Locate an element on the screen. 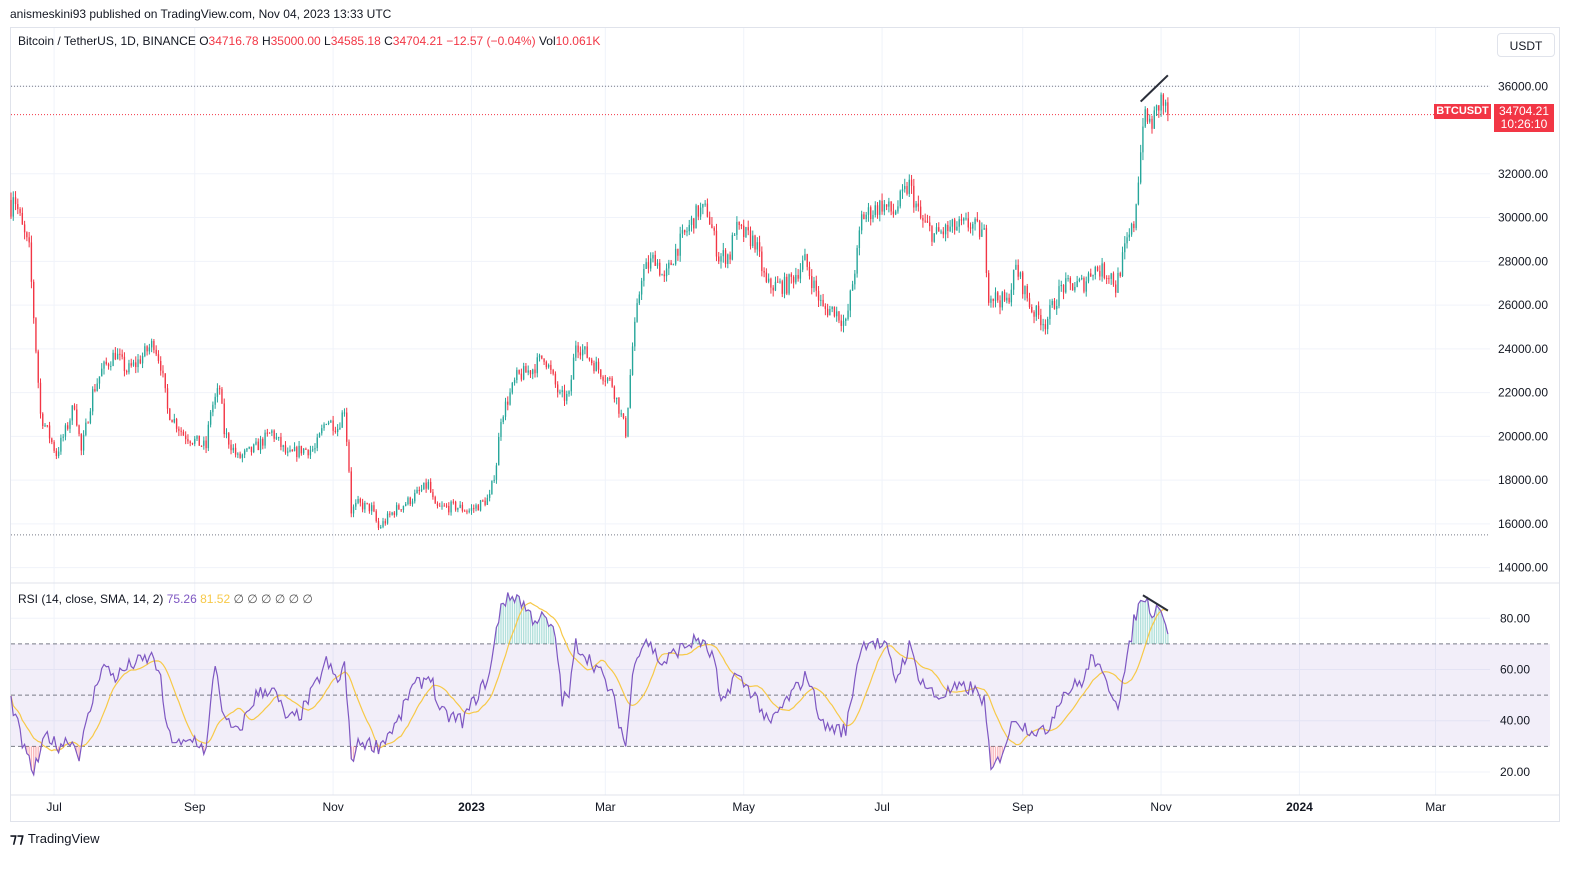 This screenshot has width=1595, height=871. time-tick-label: Mar is located at coordinates (1435, 807).